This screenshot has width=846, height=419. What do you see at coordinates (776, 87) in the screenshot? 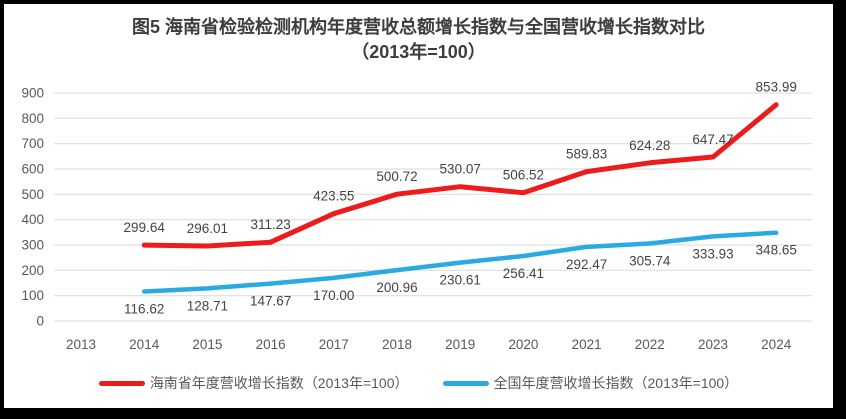
I see `data-label: 853.99` at bounding box center [776, 87].